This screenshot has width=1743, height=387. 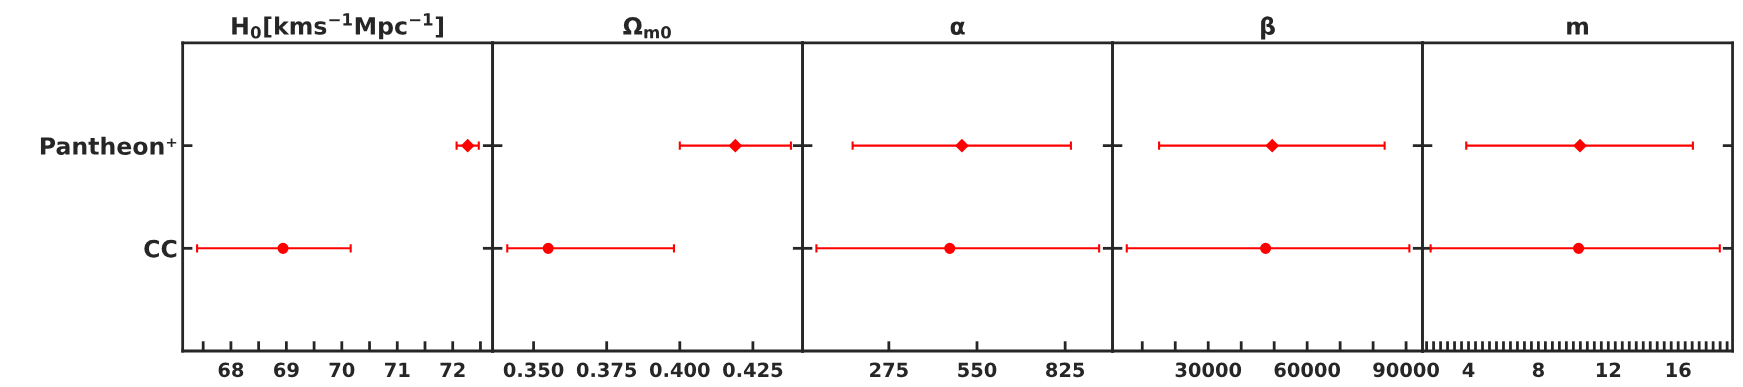 I want to click on x-tick-label: 0.350, so click(x=533, y=370).